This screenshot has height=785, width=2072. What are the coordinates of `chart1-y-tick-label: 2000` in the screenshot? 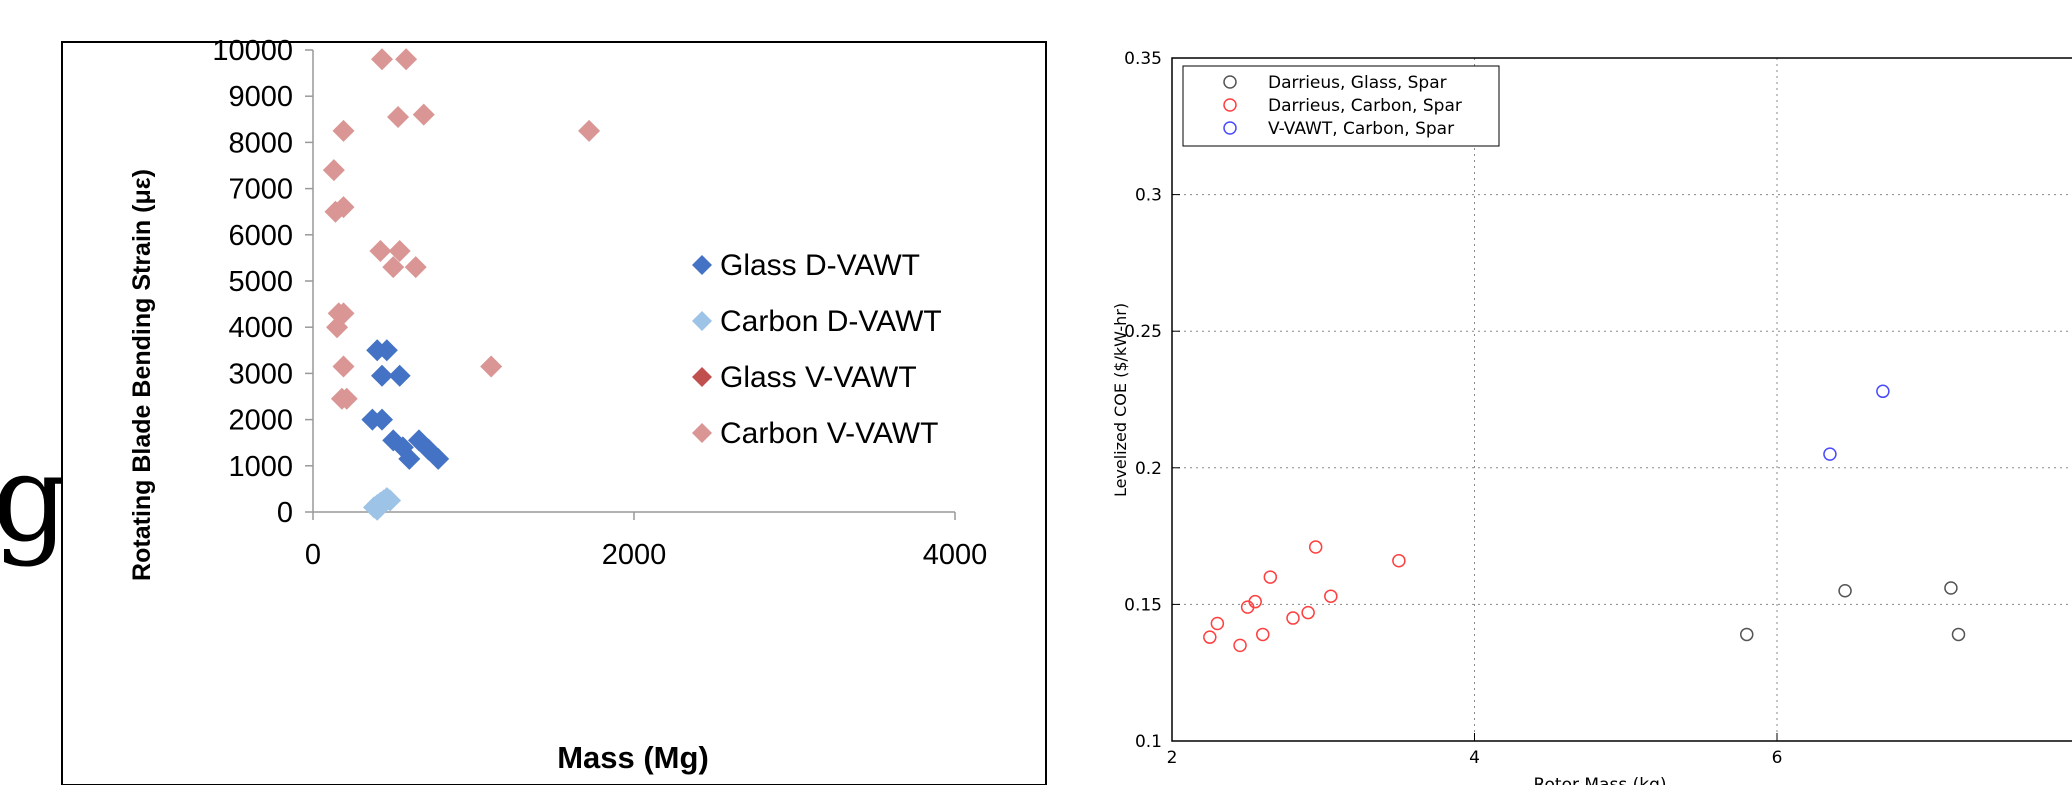 It's located at (260, 421).